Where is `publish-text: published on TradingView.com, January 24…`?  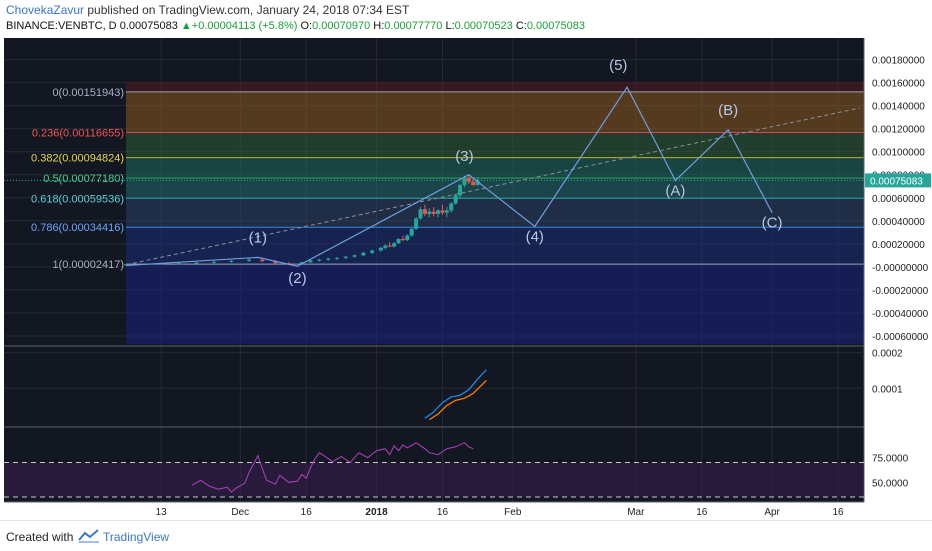
publish-text: published on TradingView.com, January 24… is located at coordinates (247, 10).